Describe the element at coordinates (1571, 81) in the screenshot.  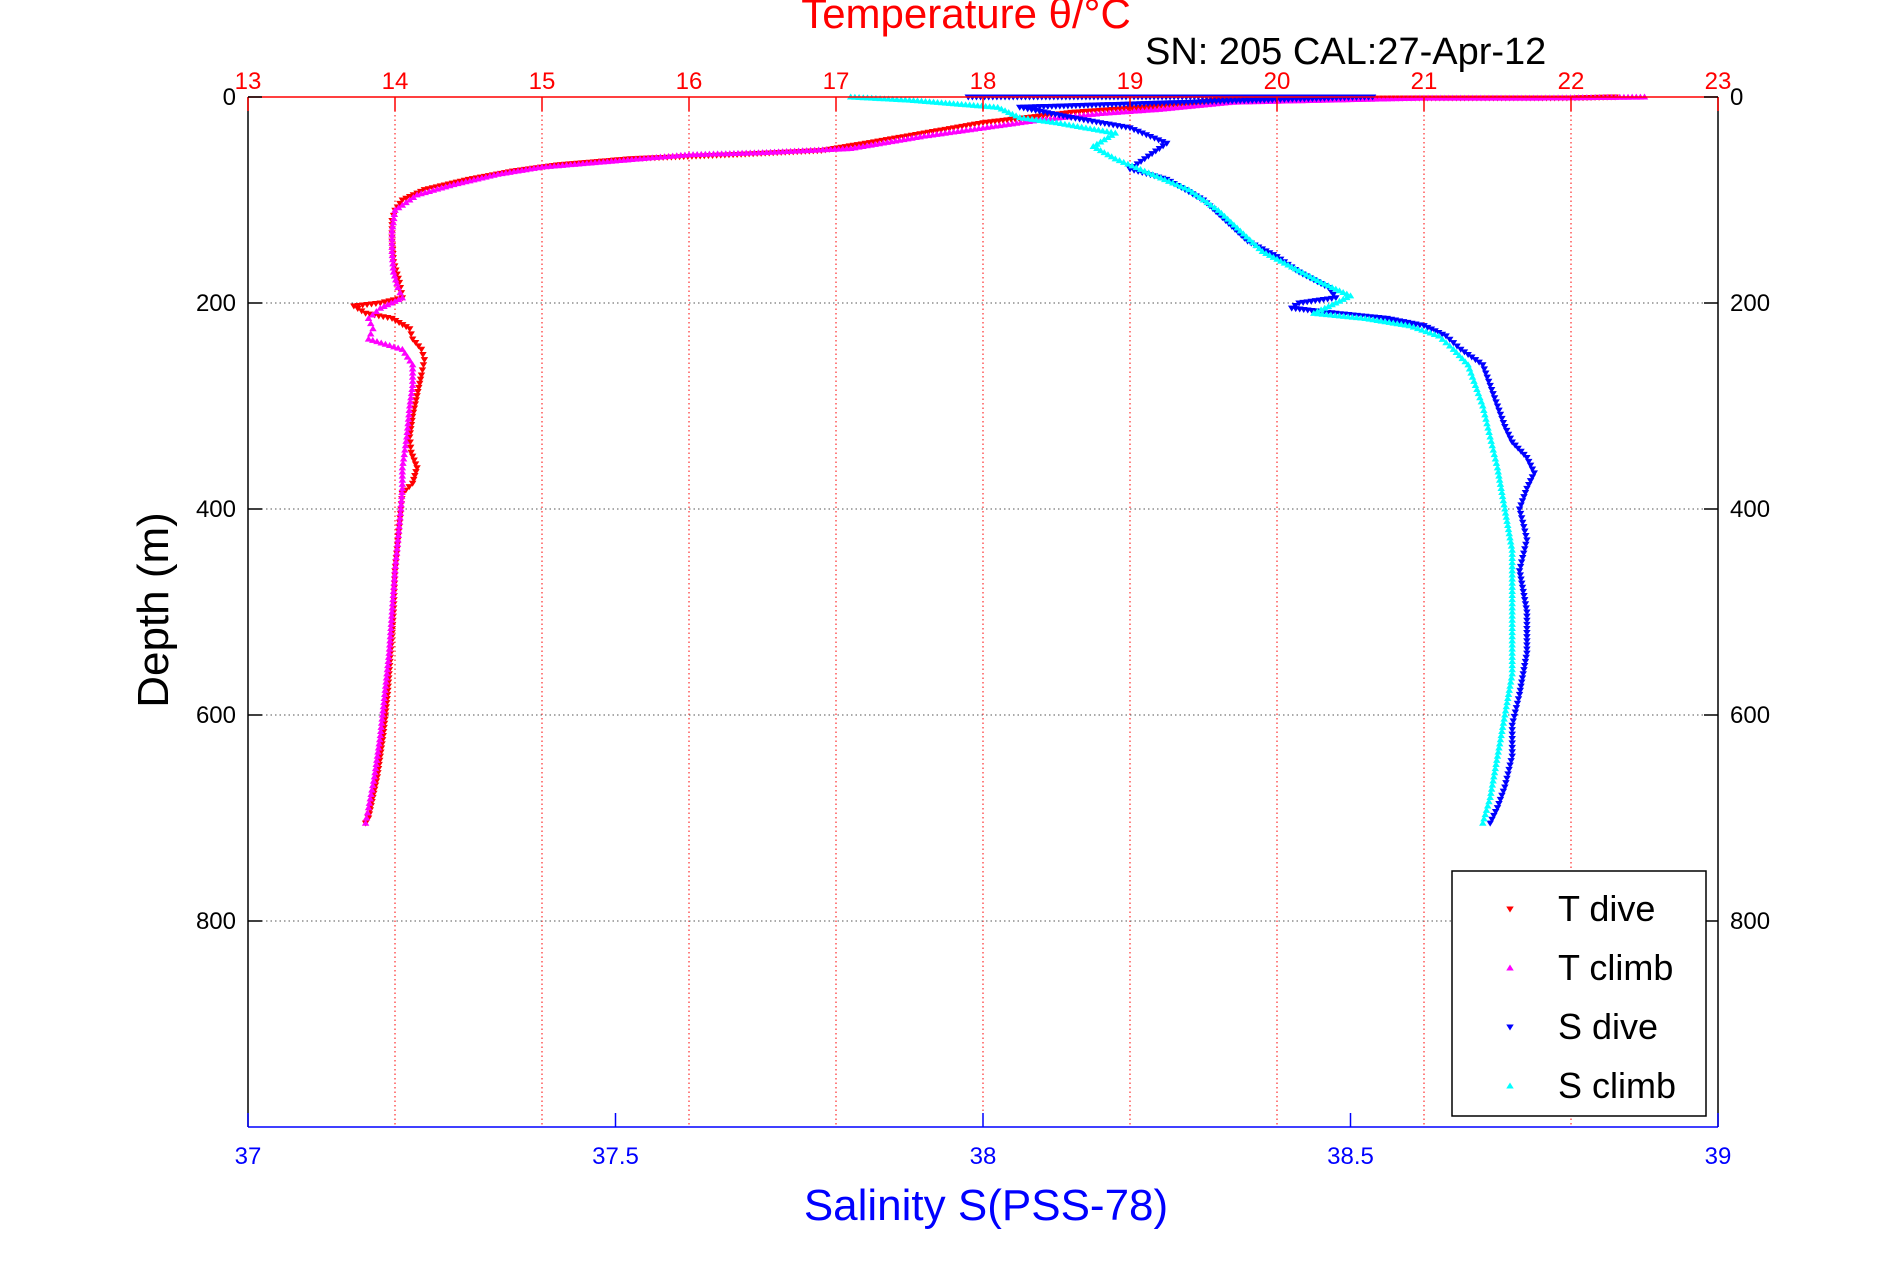
I see `temperature-tick-label: 22` at that location.